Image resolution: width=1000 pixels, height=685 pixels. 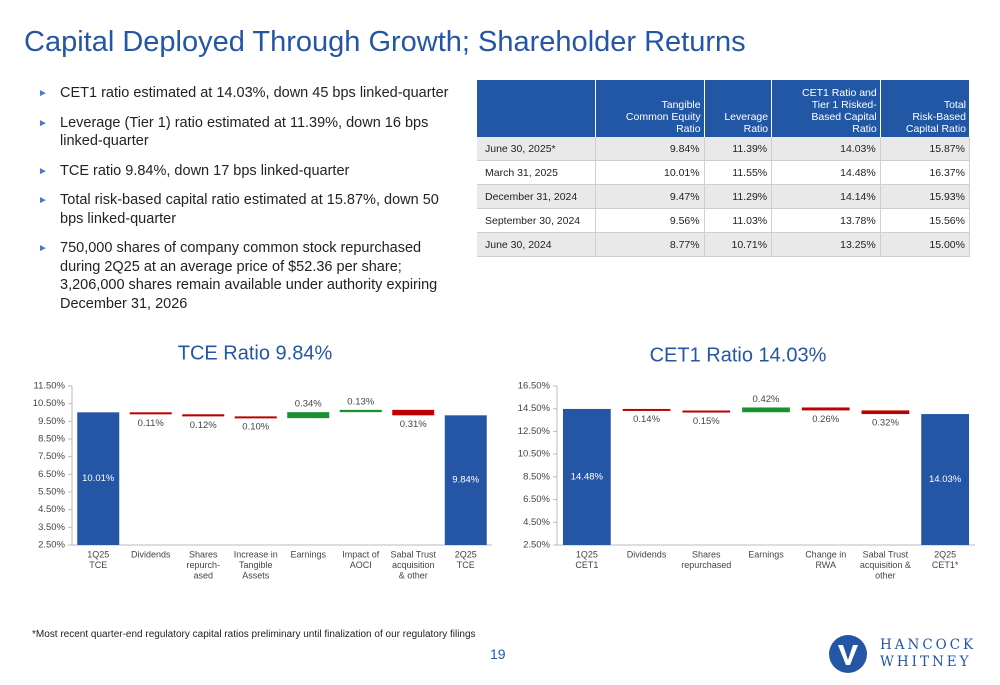 I want to click on header-text: Leverage, so click(x=746, y=117).